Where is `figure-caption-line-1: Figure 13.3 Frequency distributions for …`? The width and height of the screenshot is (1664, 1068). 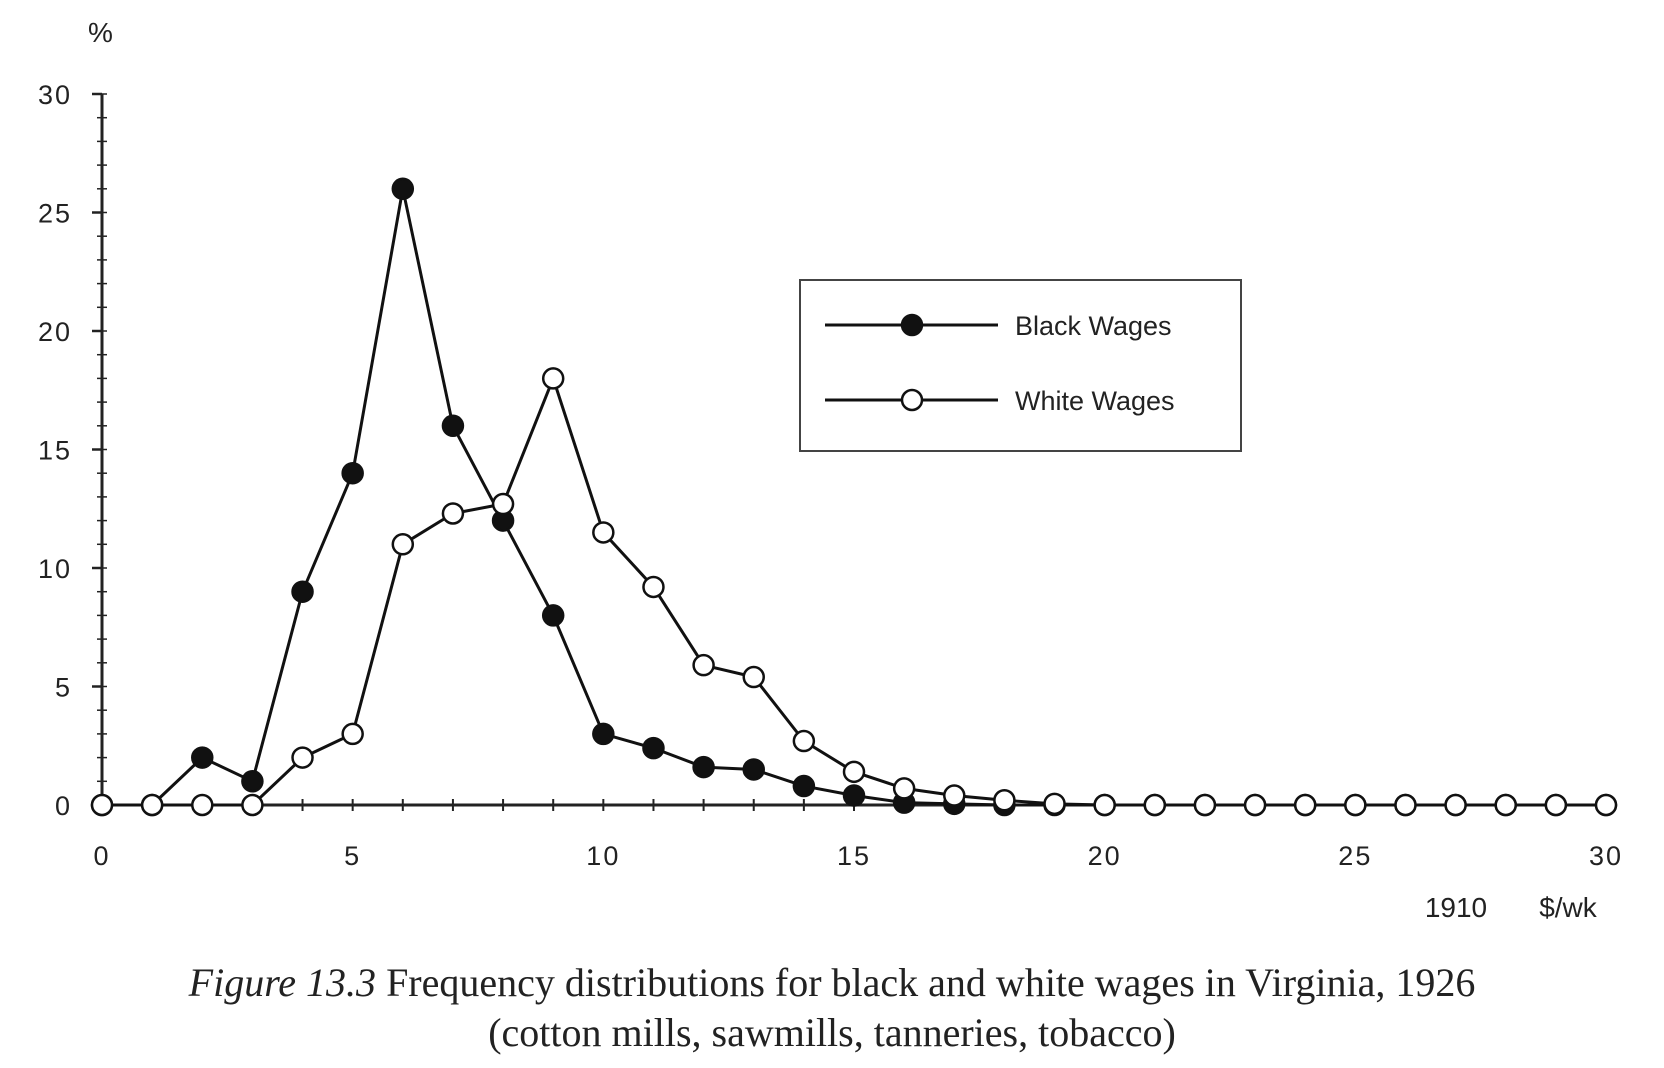 figure-caption-line-1: Figure 13.3 Frequency distributions for … is located at coordinates (832, 983).